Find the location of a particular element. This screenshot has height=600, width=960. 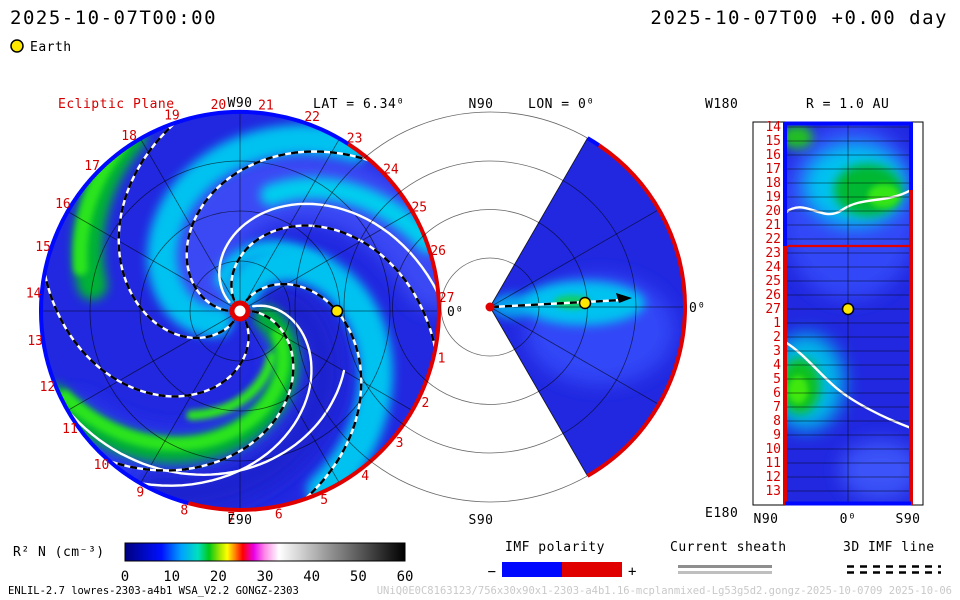

ecliptic-day-tick: 2 is located at coordinates (425, 403).